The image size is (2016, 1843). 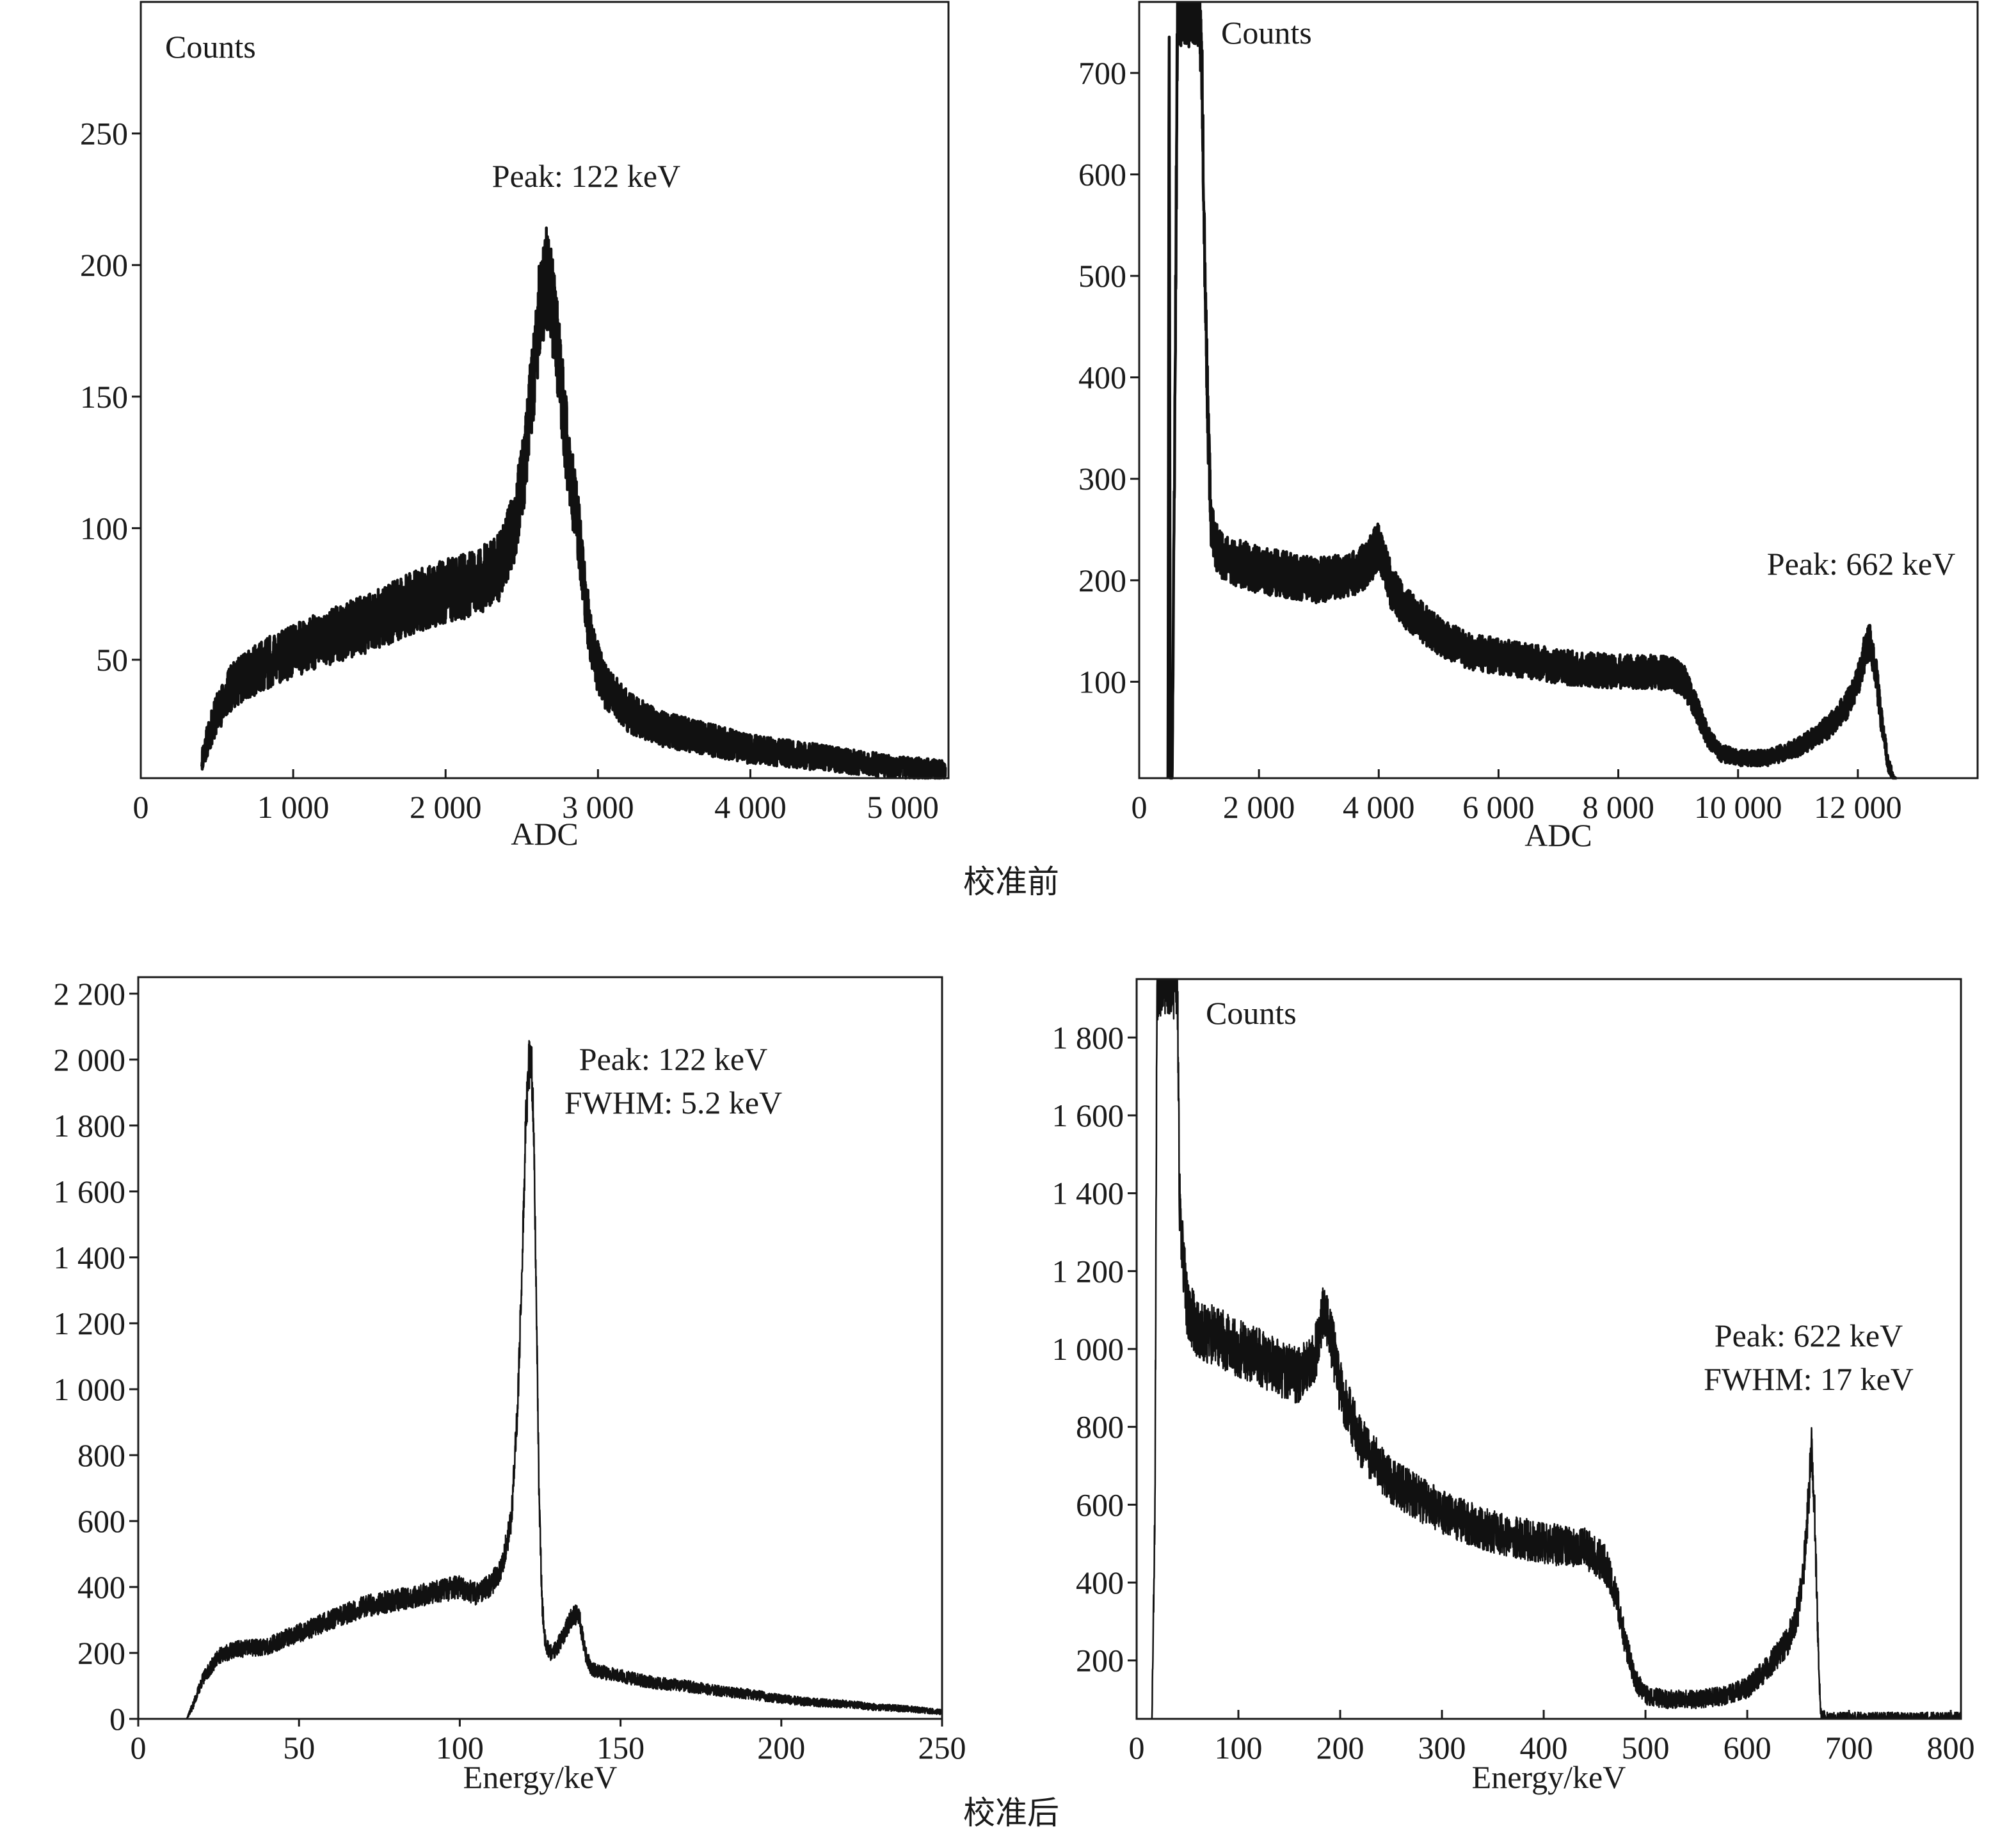 What do you see at coordinates (1498, 807) in the screenshot?
I see `x-tick-label: 6 000` at bounding box center [1498, 807].